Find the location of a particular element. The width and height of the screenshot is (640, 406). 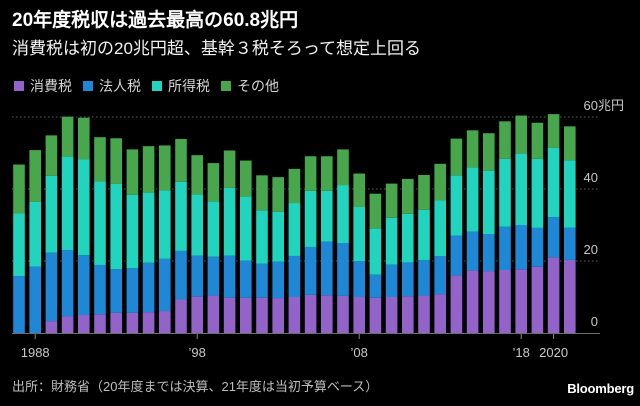

bar-stack-2002 is located at coordinates (262, 254).